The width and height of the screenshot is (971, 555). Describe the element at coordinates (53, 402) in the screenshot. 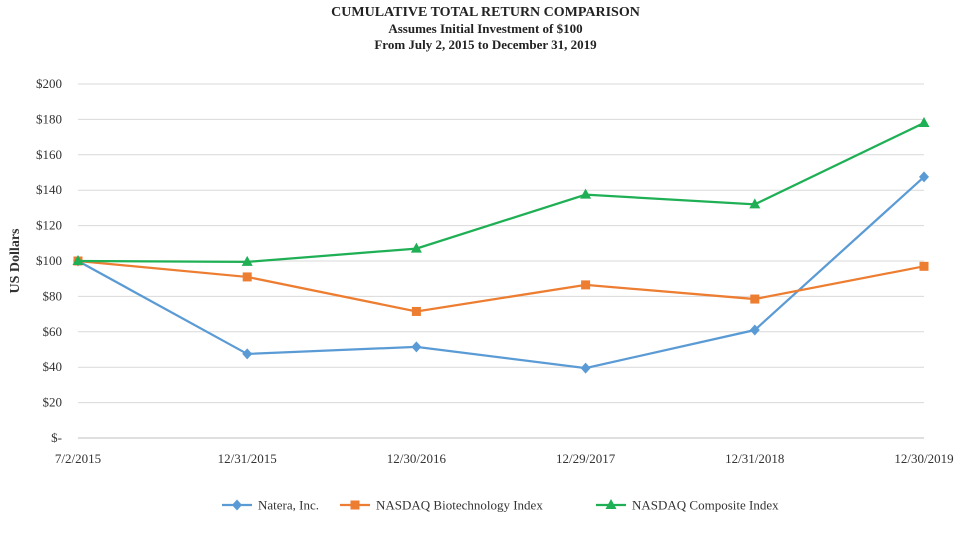

I see `y-tick-label: $20` at that location.